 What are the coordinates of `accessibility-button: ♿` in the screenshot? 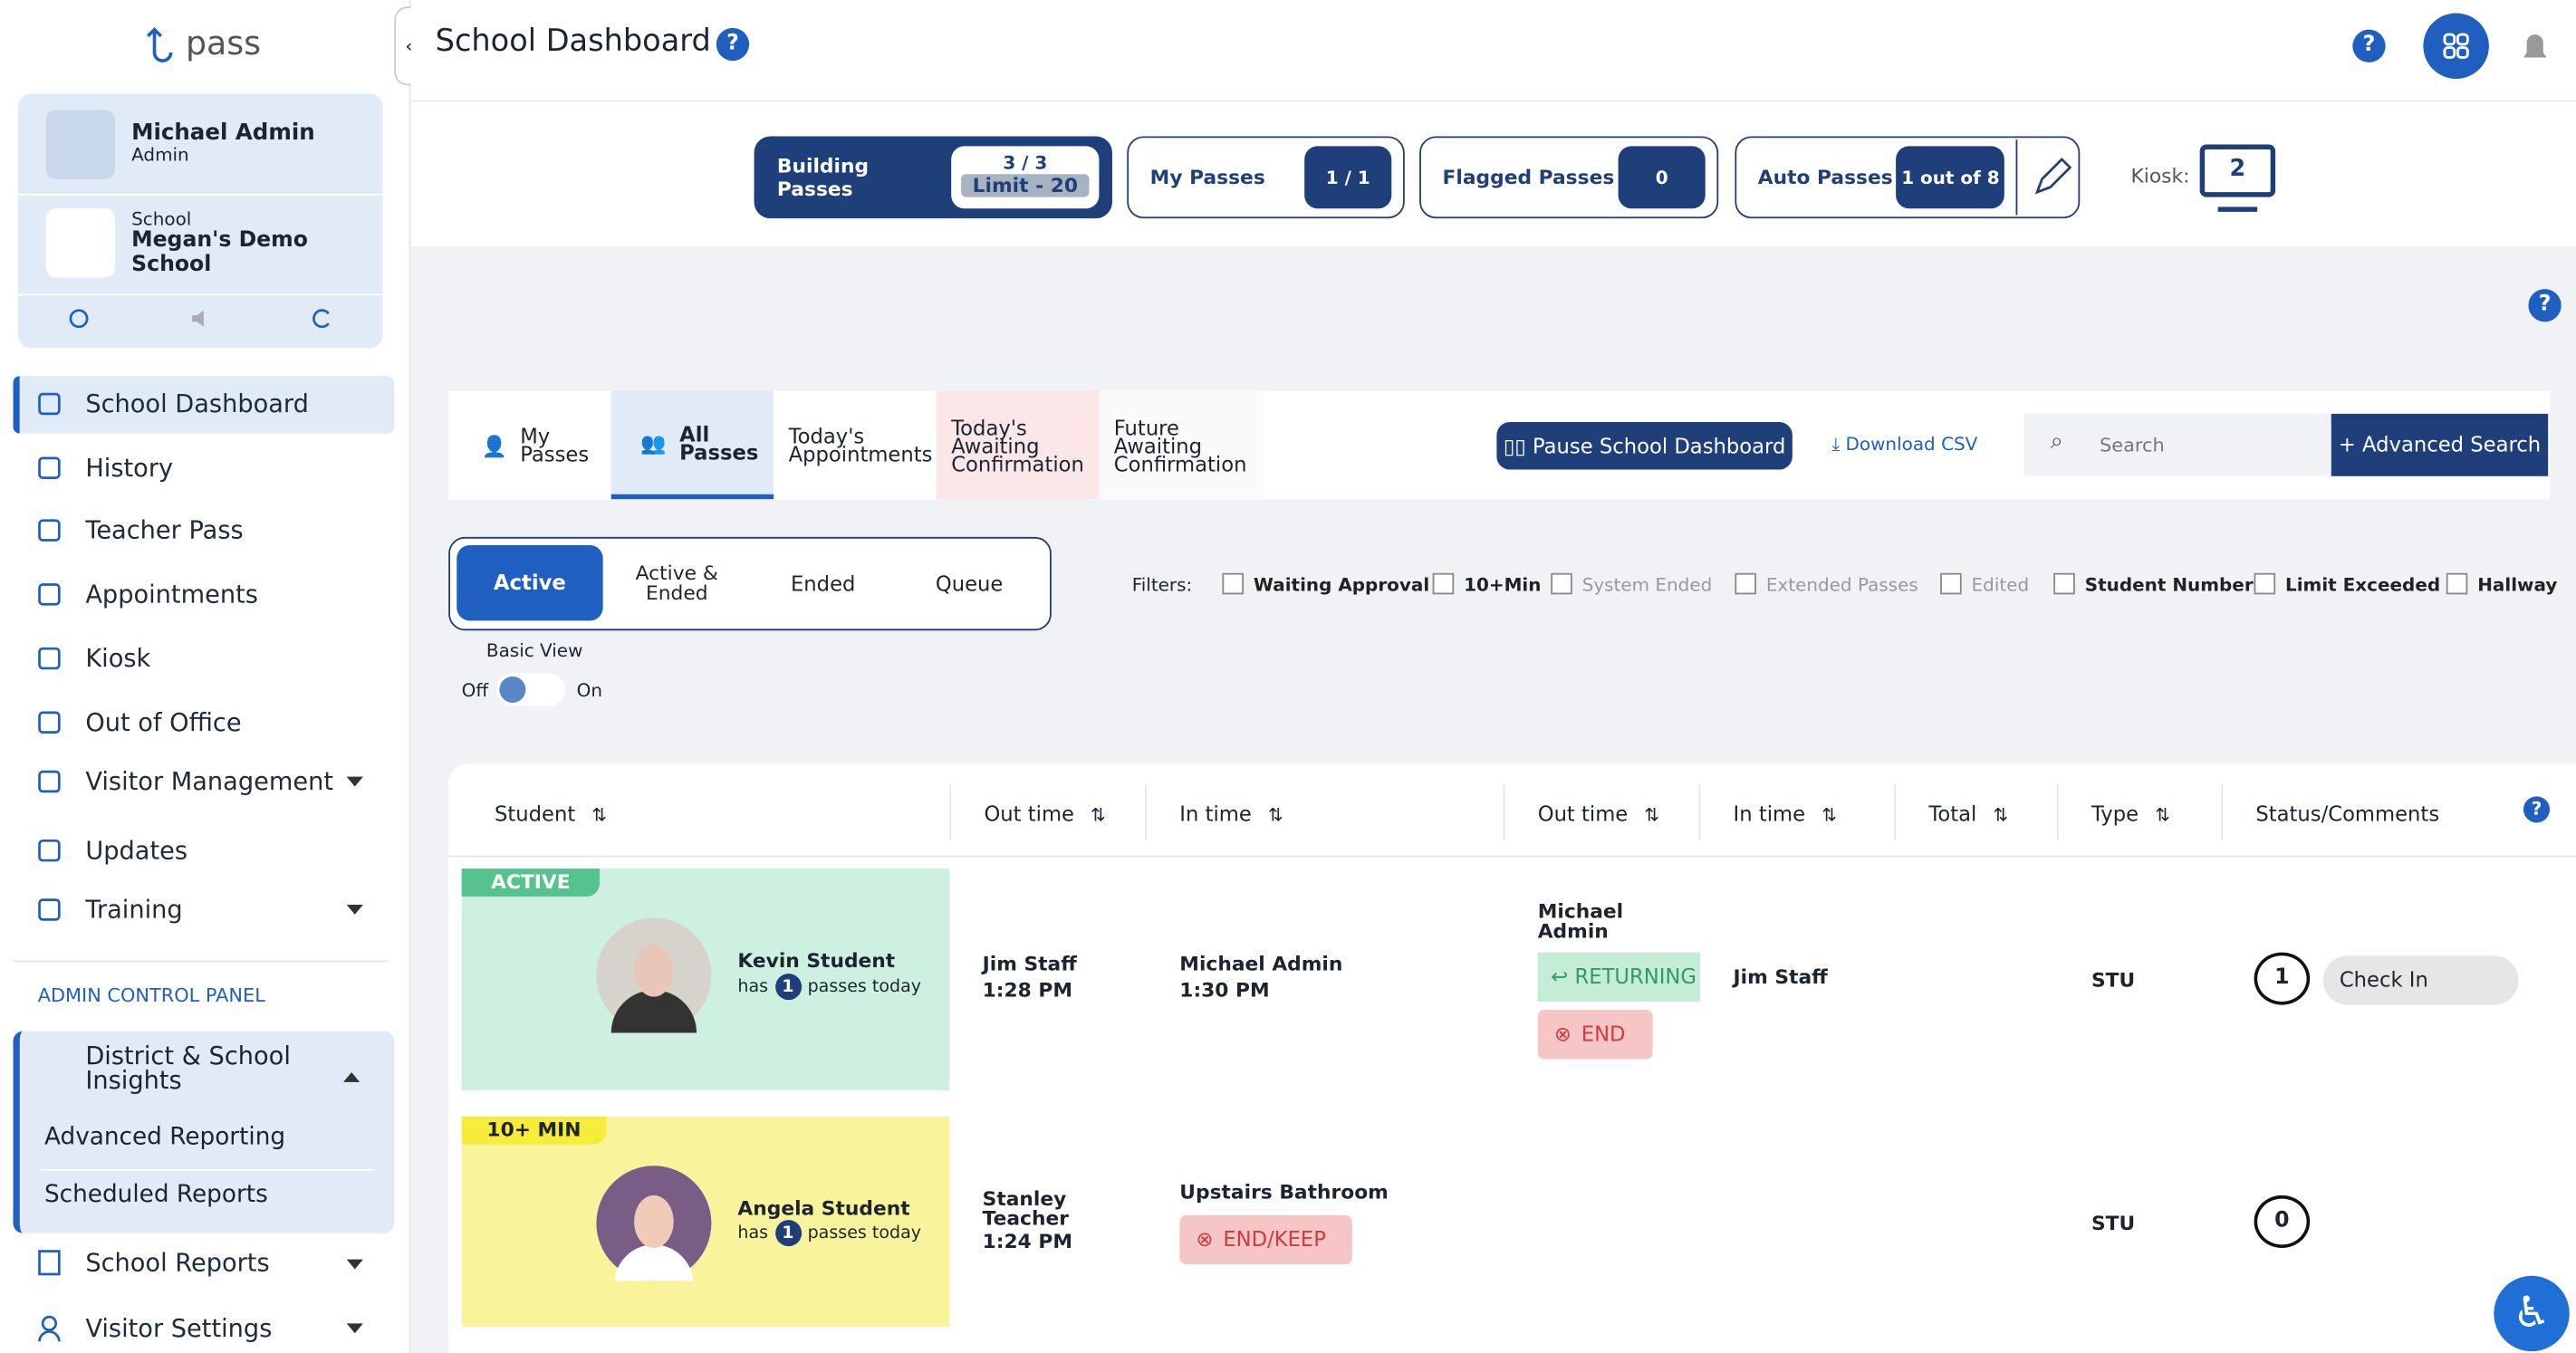 It's located at (2532, 1314).